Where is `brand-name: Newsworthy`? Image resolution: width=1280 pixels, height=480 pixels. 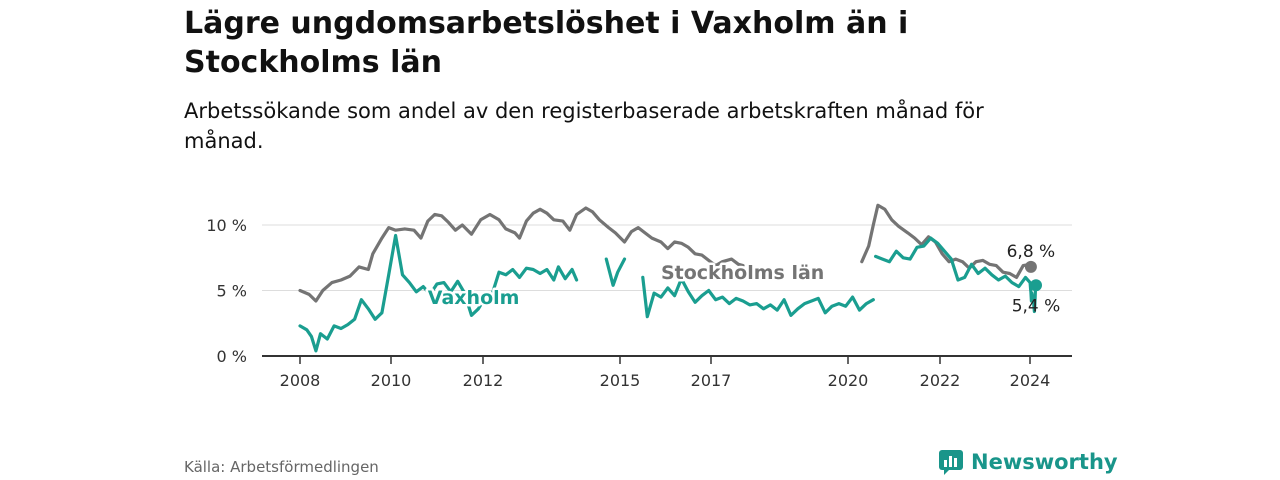
brand-name: Newsworthy is located at coordinates (1044, 462).